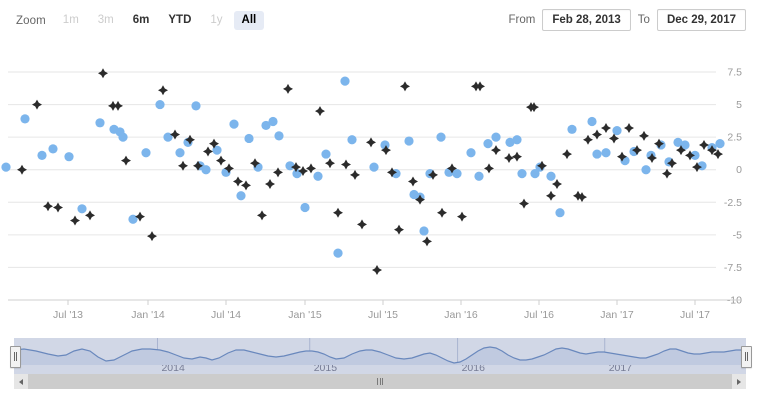  Describe the element at coordinates (701, 20) in the screenshot. I see `to-date-input: Dec 29, 2017` at that location.